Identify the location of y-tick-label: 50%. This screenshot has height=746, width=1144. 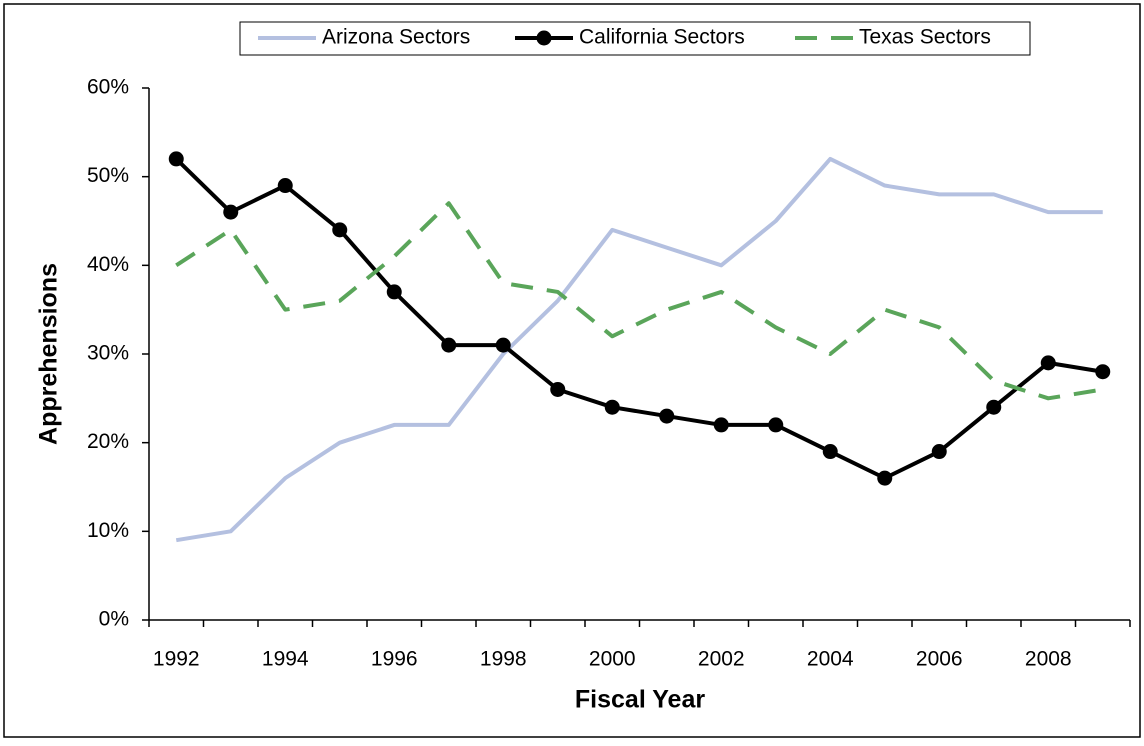
(108, 175).